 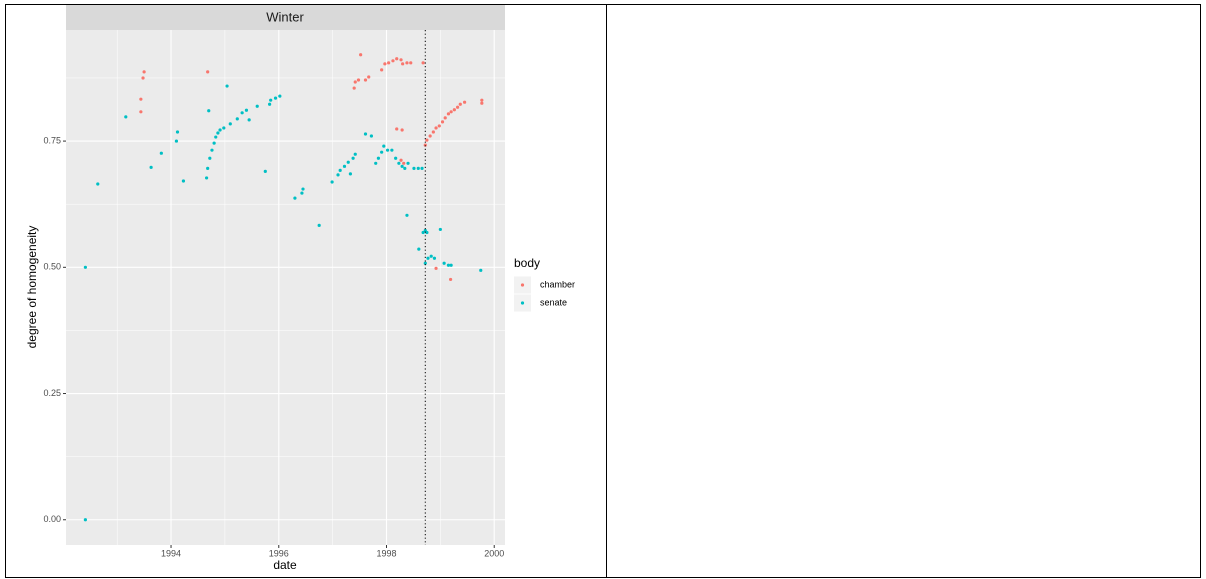 I want to click on x-tick-label: 1994, so click(x=171, y=553).